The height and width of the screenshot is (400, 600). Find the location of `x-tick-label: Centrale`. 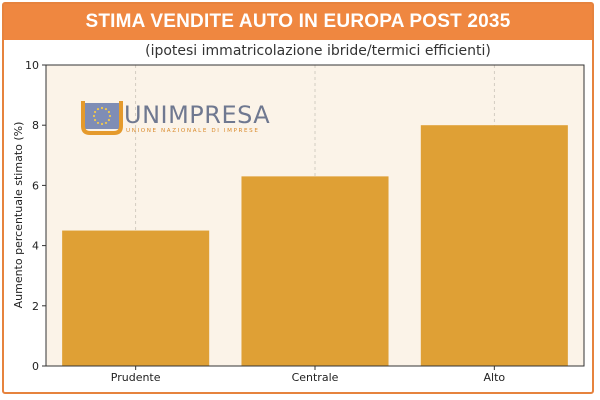

x-tick-label: Centrale is located at coordinates (315, 377).